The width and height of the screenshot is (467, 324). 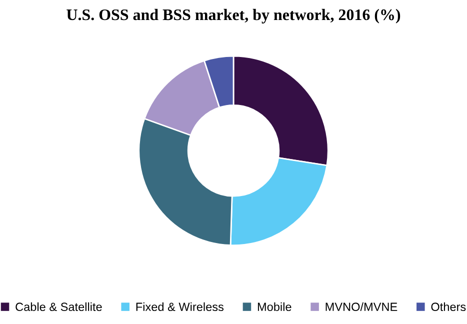 I want to click on legend-label: Others, so click(x=448, y=307).